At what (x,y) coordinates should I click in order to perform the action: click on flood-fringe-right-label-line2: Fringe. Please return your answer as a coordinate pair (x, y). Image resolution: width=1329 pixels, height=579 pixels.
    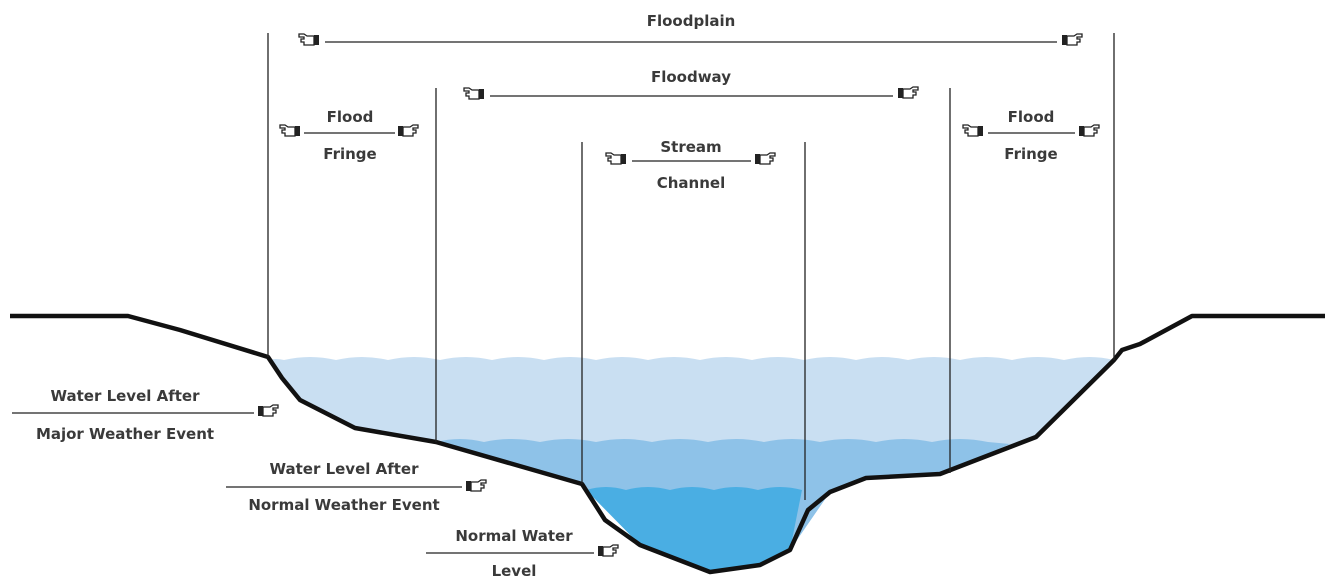
    Looking at the image, I should click on (1030, 154).